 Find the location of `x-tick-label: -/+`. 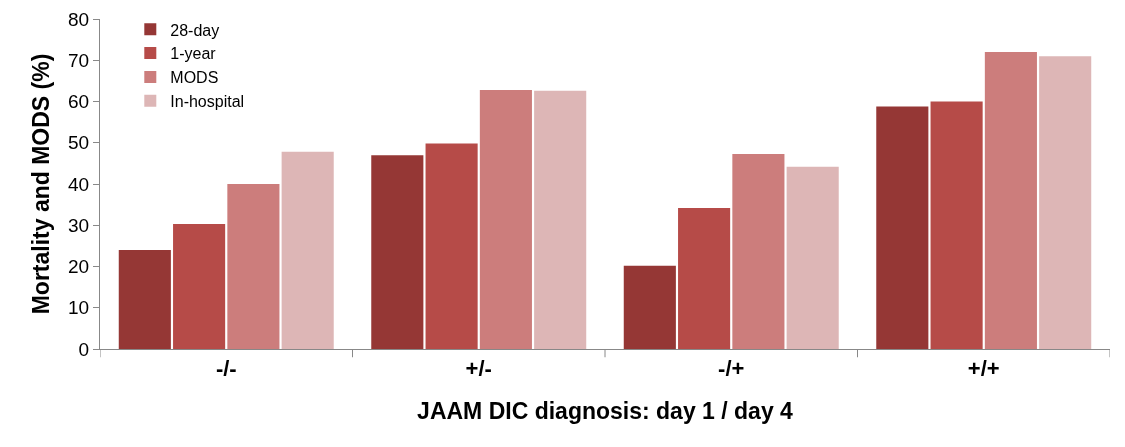

x-tick-label: -/+ is located at coordinates (731, 369).